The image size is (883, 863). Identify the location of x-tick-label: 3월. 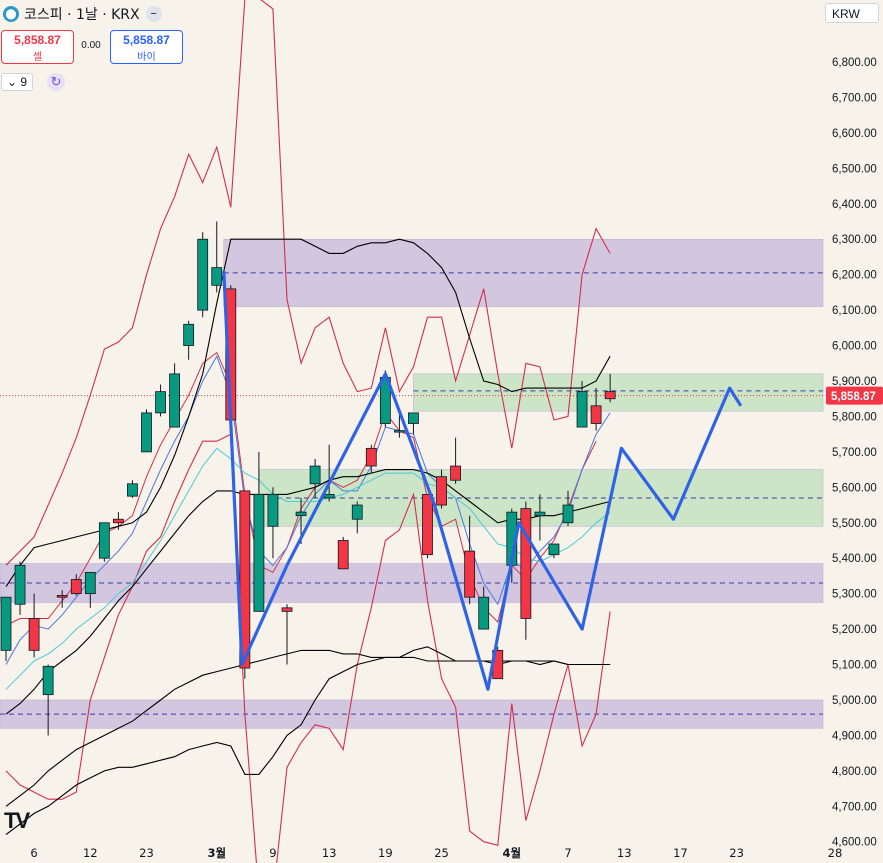
(216, 853).